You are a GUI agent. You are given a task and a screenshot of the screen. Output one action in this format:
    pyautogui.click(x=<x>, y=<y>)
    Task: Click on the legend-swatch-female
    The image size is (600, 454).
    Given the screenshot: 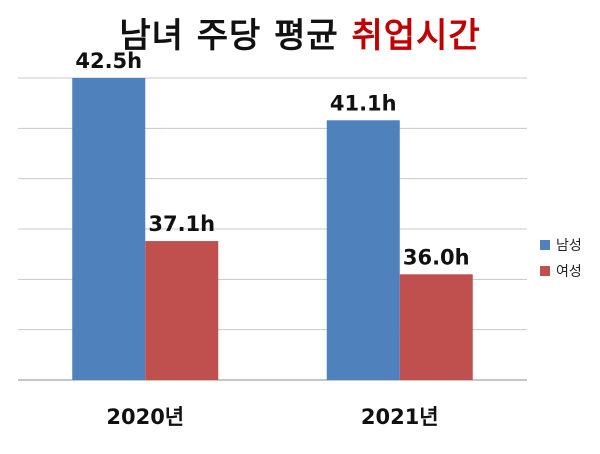 What is the action you would take?
    pyautogui.click(x=545, y=271)
    